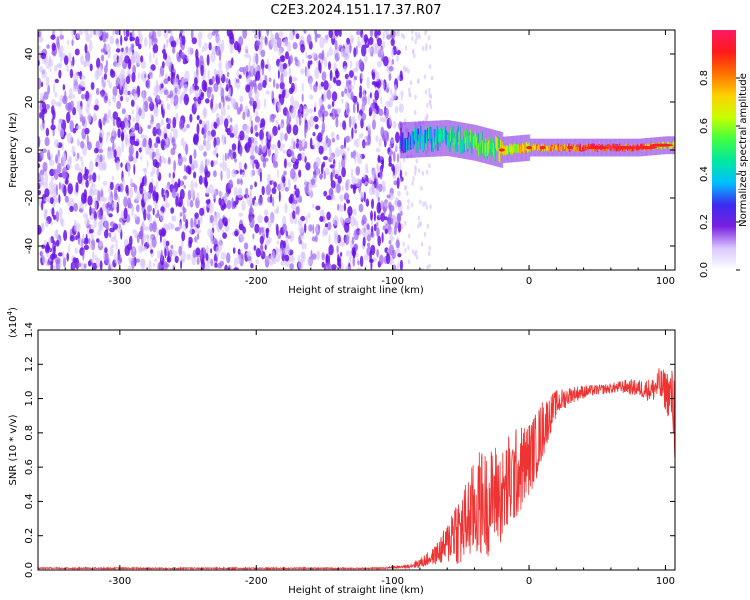 This screenshot has height=600, width=750. Describe the element at coordinates (29, 536) in the screenshot. I see `y-tick-label: 0.2` at that location.